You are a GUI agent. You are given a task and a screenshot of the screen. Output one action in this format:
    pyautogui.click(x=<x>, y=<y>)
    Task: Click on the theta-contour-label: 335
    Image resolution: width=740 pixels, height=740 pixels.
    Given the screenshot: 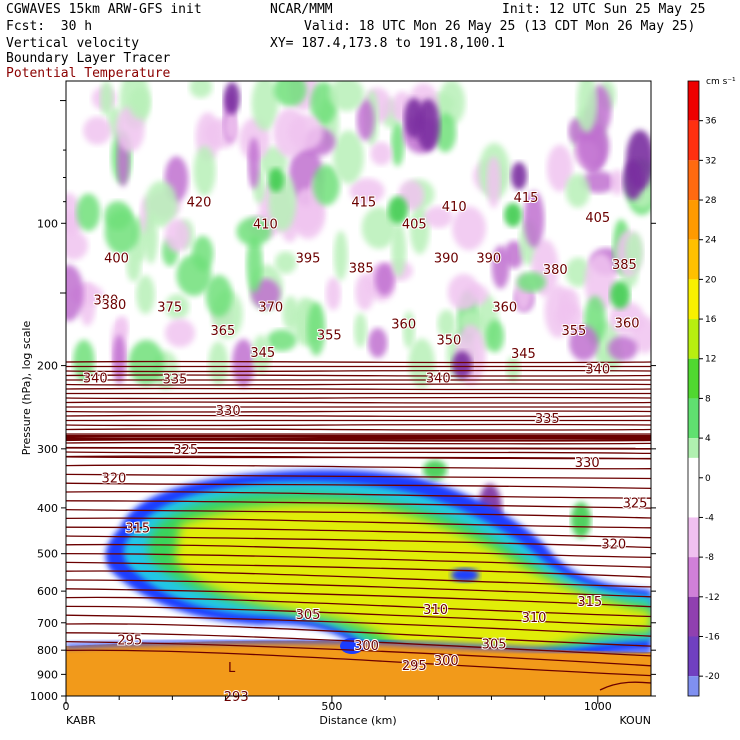 What is the action you would take?
    pyautogui.click(x=547, y=419)
    